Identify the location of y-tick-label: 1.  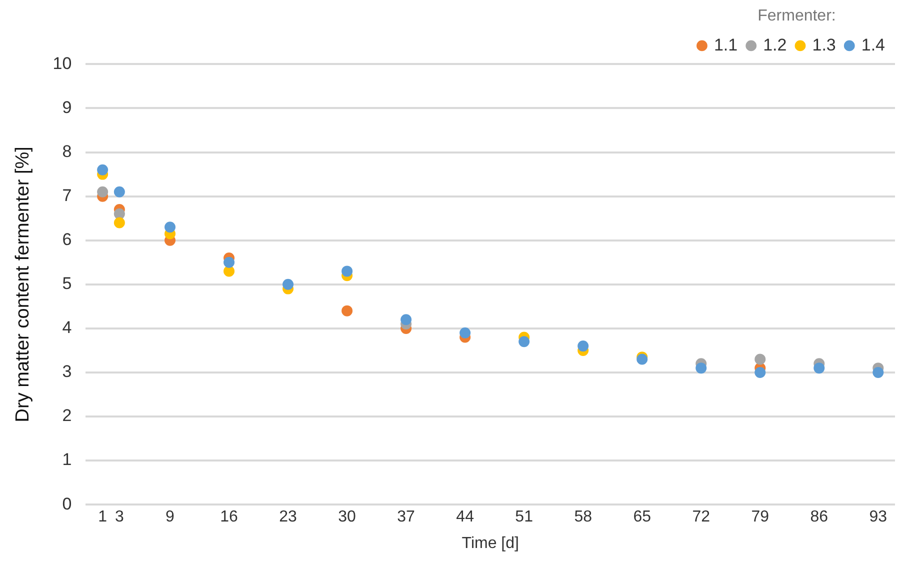
(67, 460).